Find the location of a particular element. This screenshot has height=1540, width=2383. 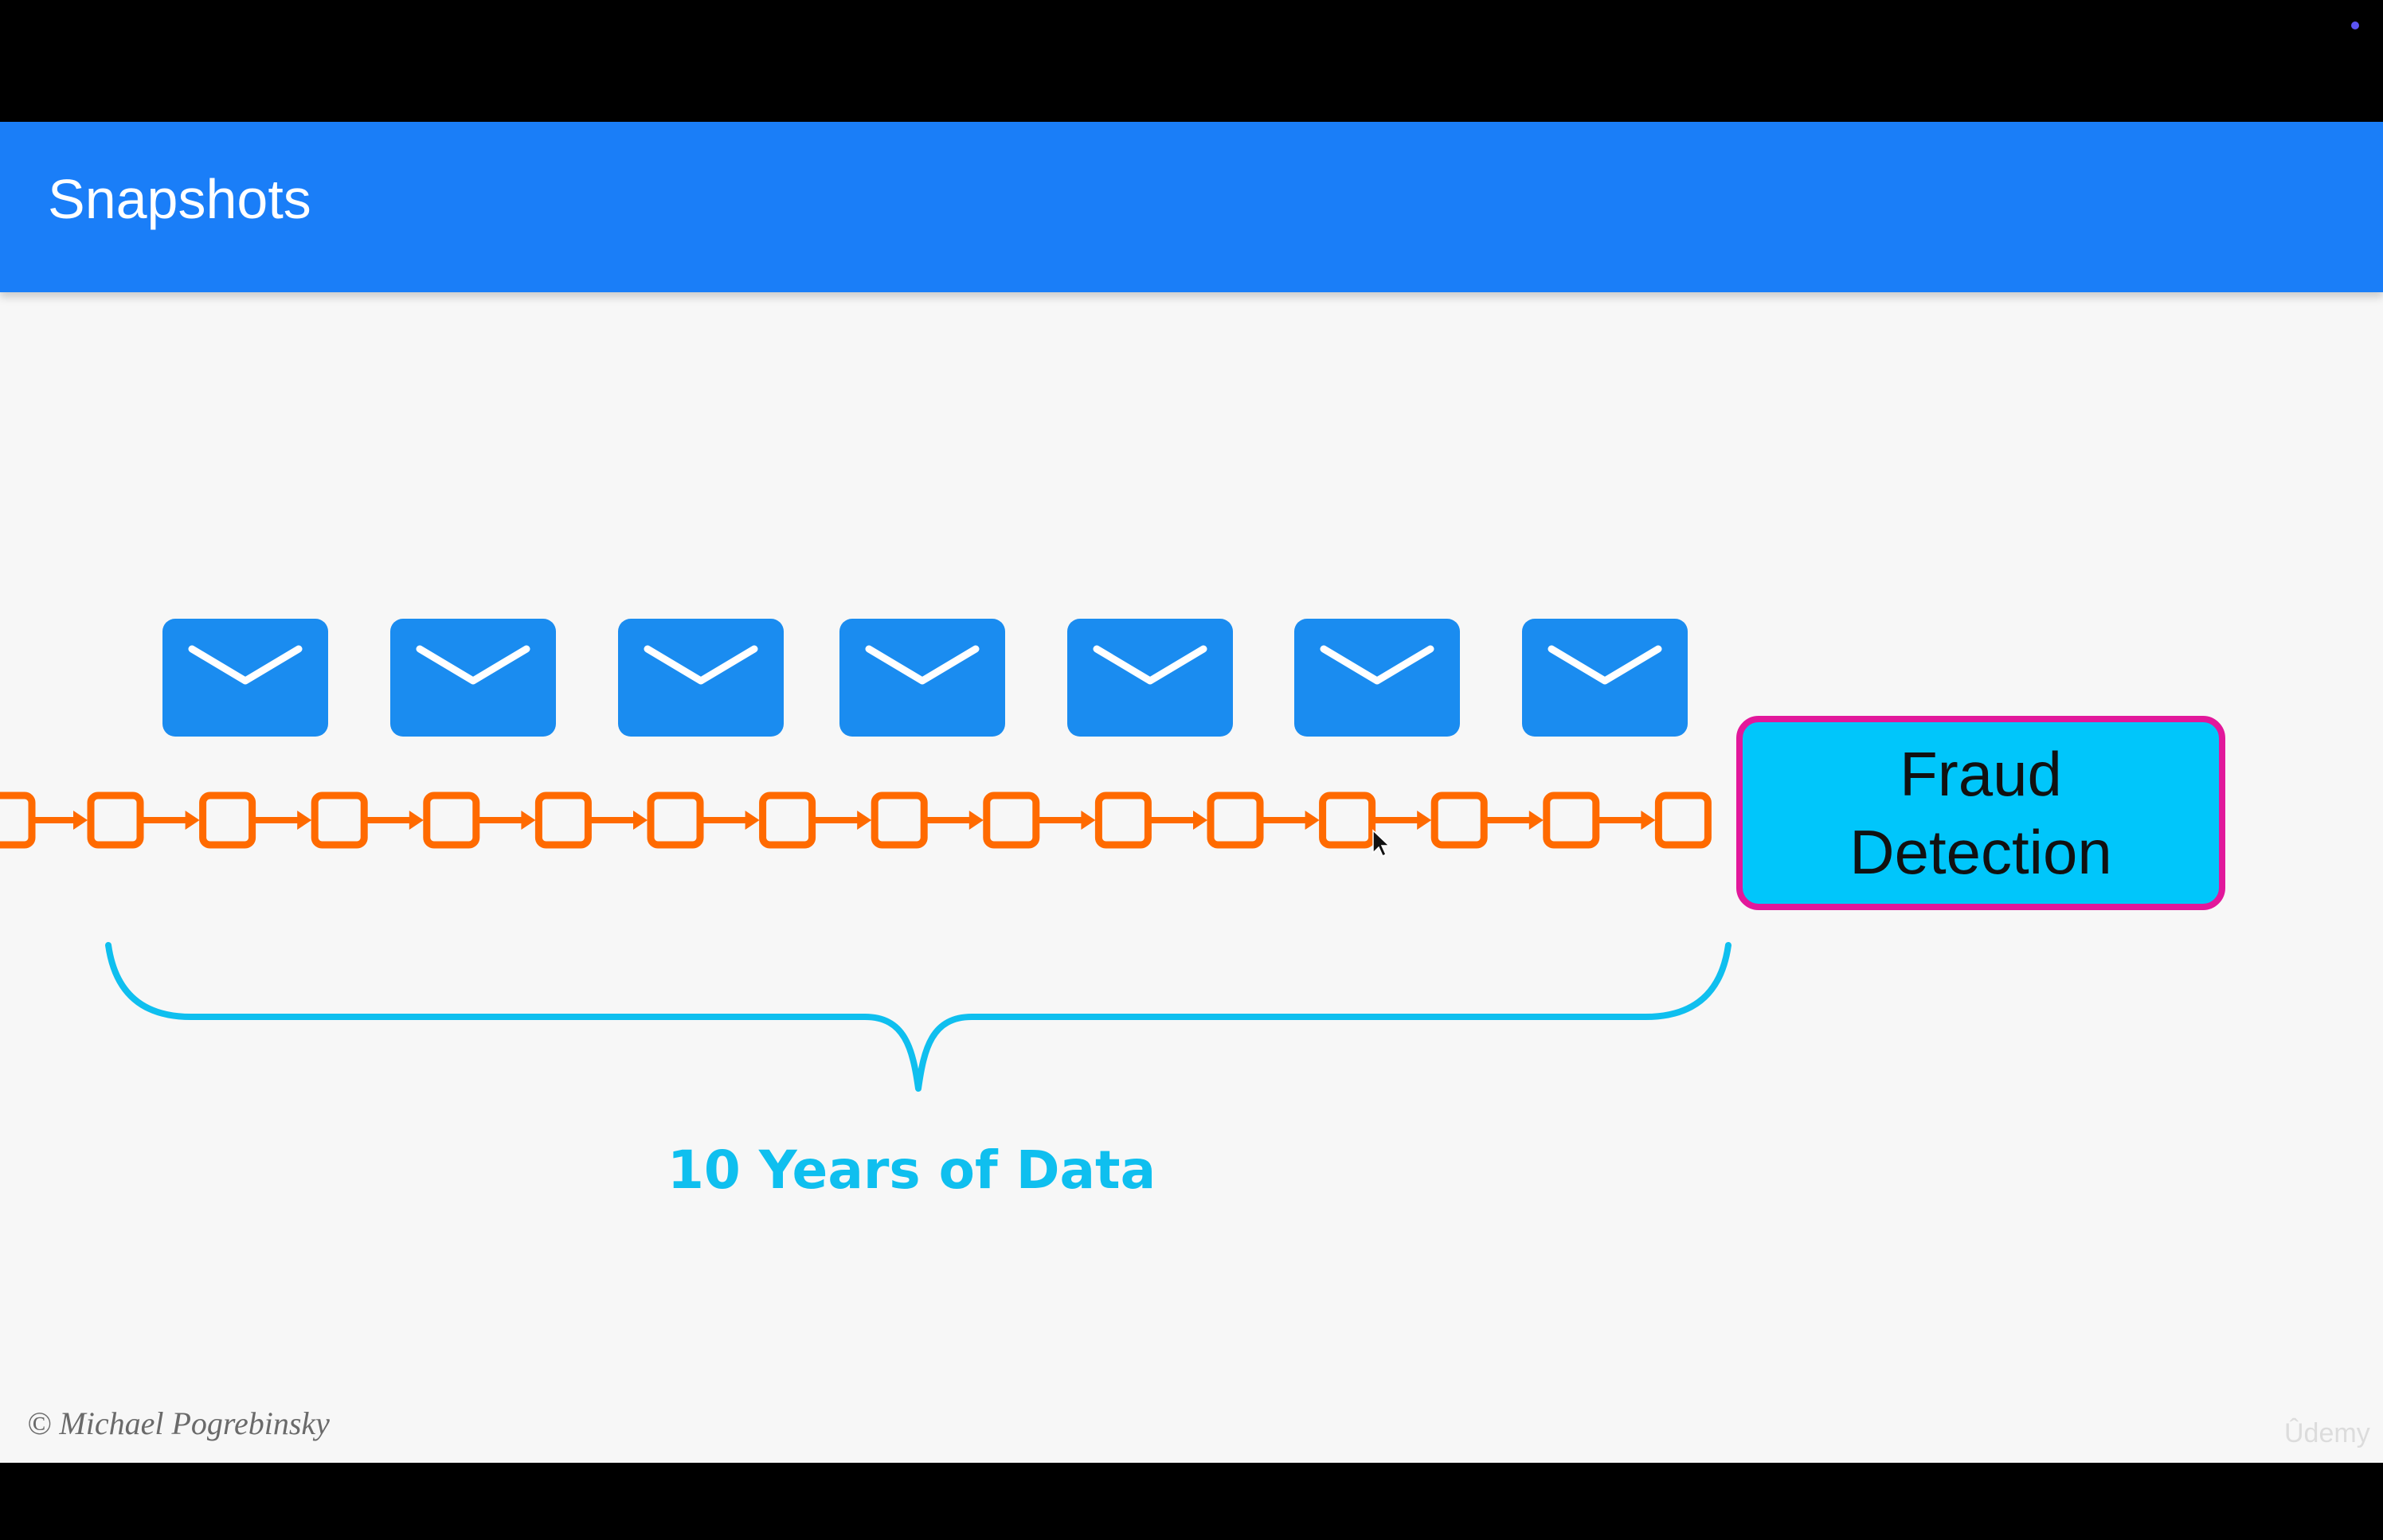

fraud-detection-box: Fraud Detection is located at coordinates (1980, 813).